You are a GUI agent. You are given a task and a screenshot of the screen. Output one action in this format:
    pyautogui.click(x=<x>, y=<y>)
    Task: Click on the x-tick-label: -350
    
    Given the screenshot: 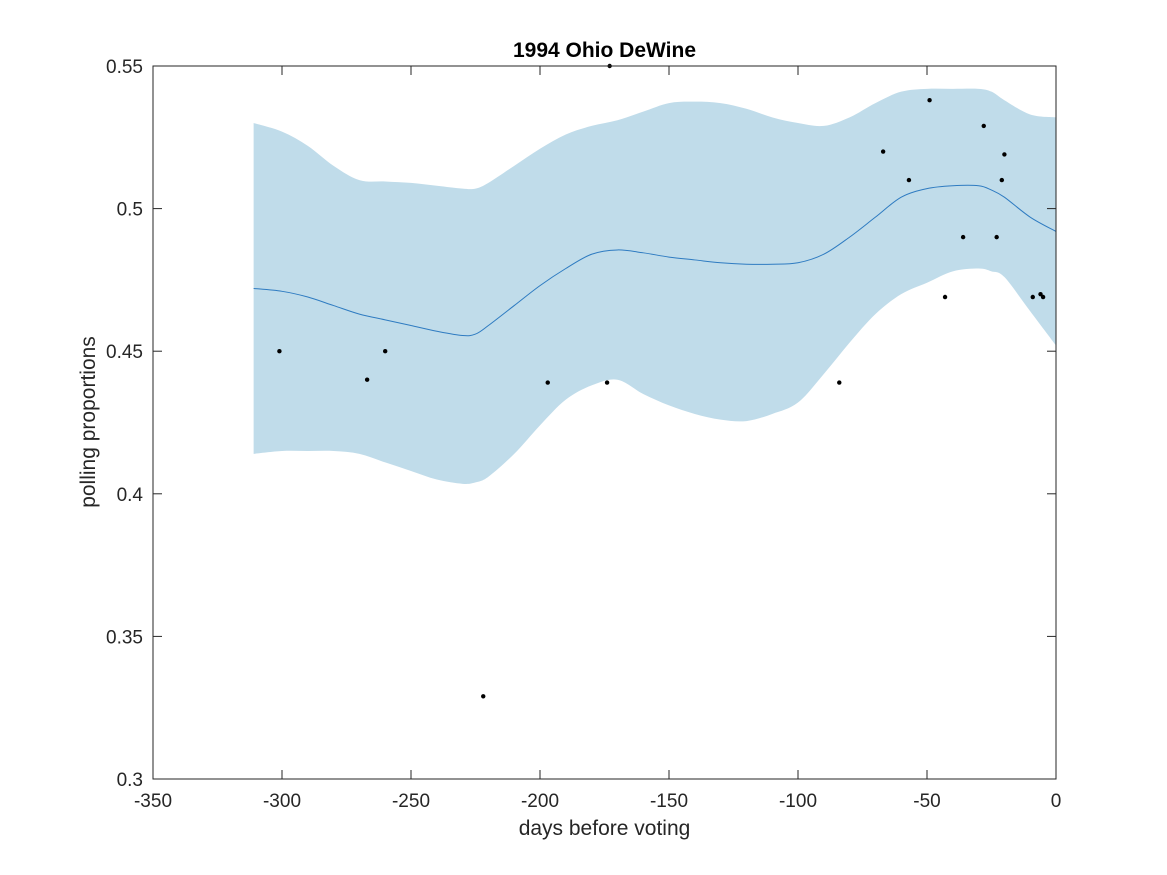 What is the action you would take?
    pyautogui.click(x=153, y=801)
    